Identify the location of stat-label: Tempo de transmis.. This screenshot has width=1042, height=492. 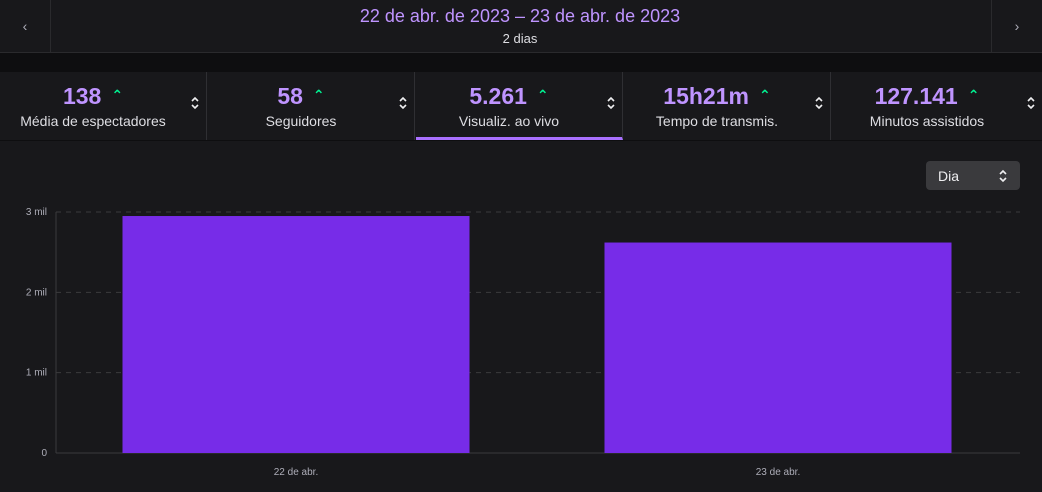
(717, 121).